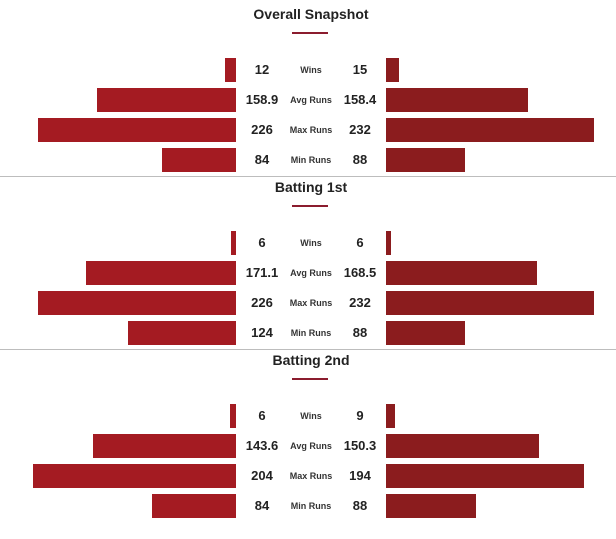 The width and height of the screenshot is (616, 539). Describe the element at coordinates (360, 99) in the screenshot. I see `right-value: 158.4` at that location.